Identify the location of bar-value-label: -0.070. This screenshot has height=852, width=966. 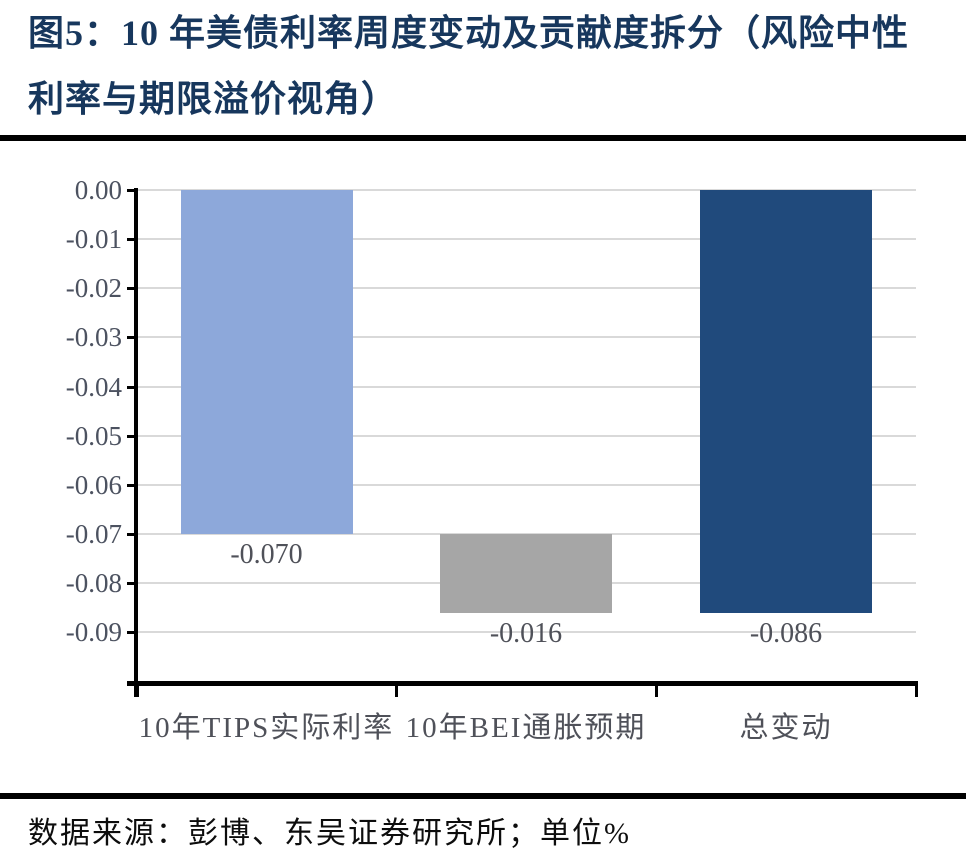
(266, 555).